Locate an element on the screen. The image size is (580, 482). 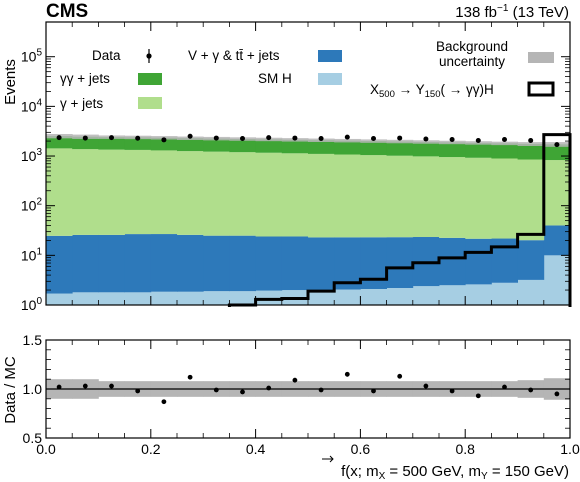
y-tick-label-5: 10⁵ is located at coordinates (32, 56).